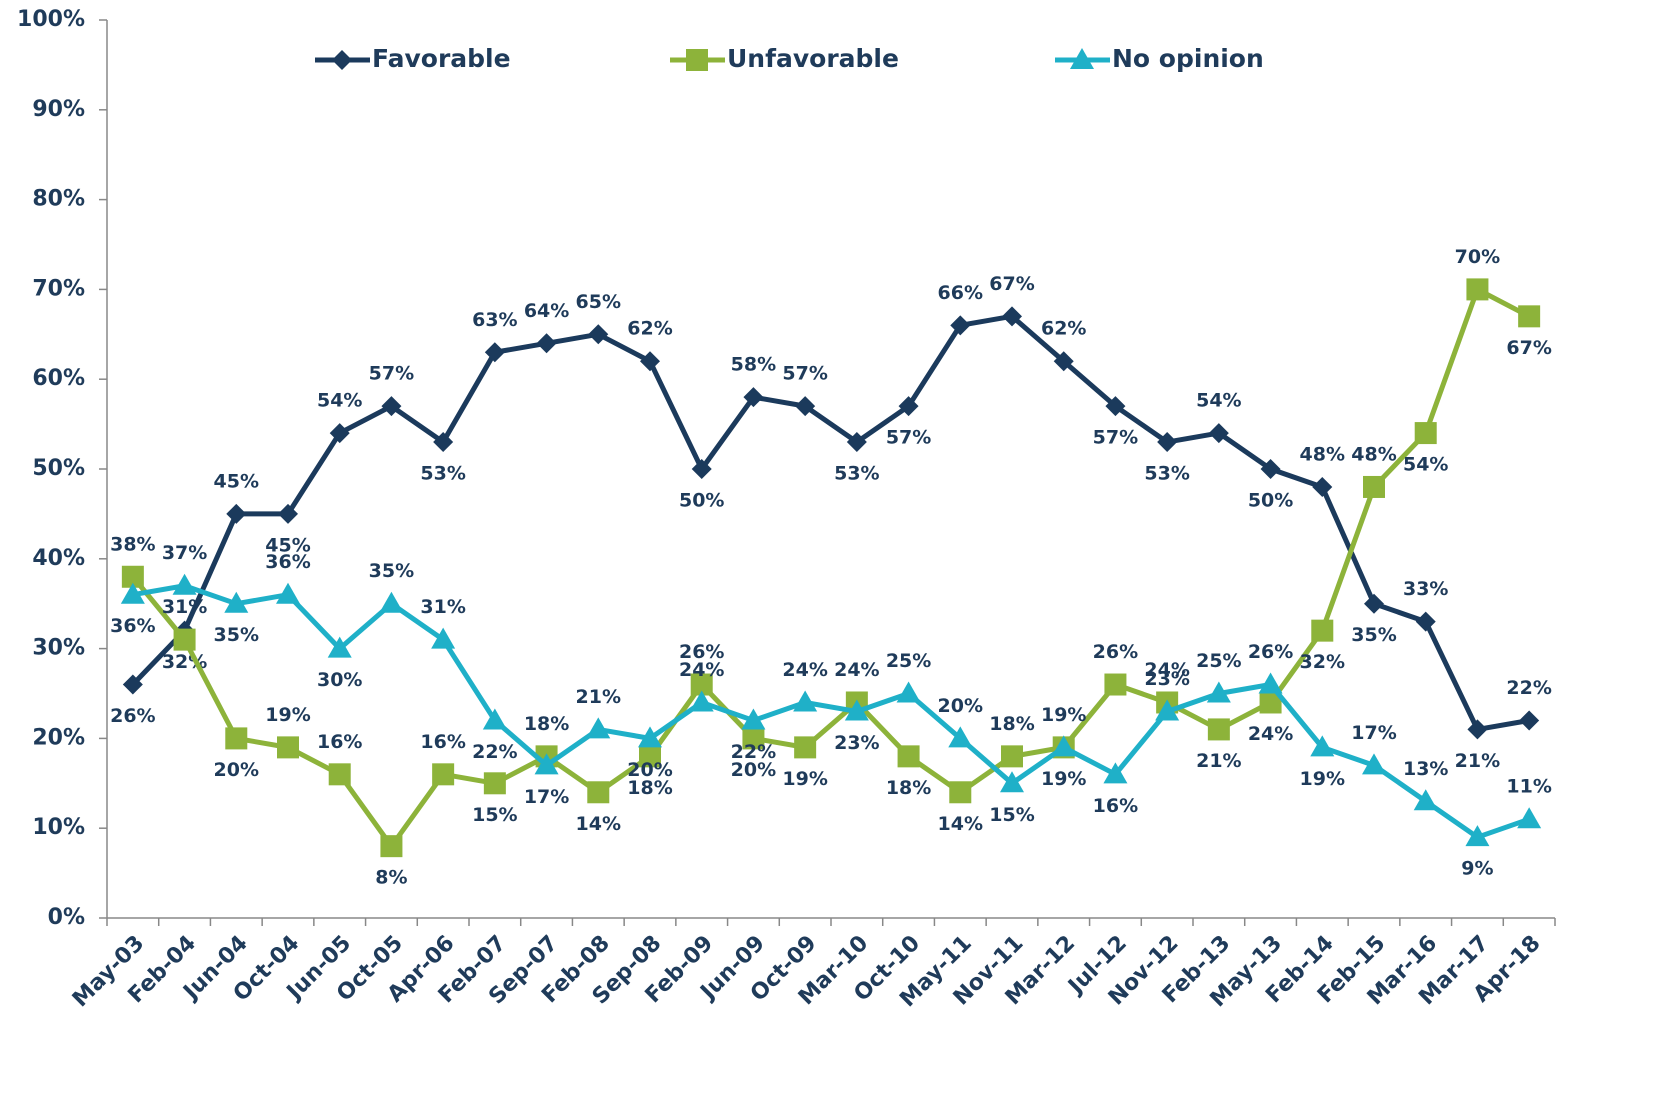 Image resolution: width=1661 pixels, height=1095 pixels. I want to click on data-label: 25%, so click(1218, 661).